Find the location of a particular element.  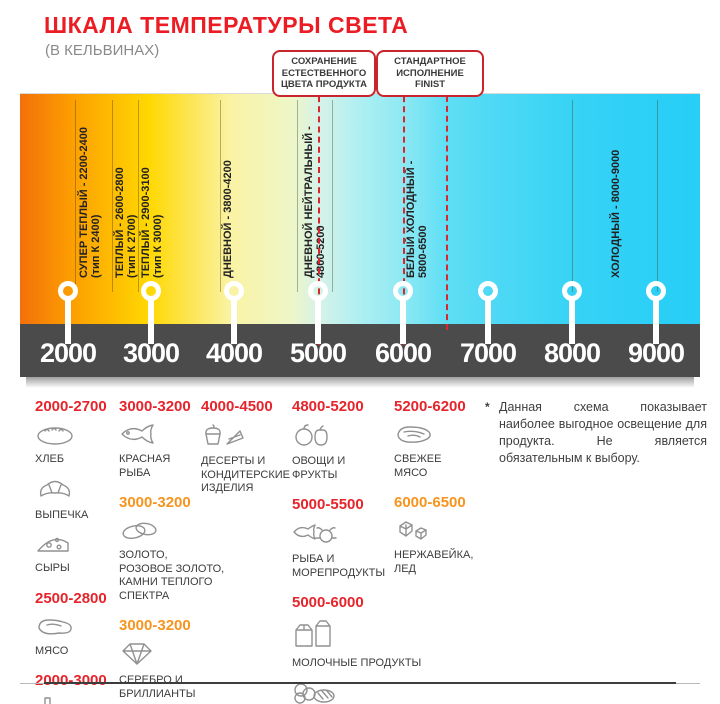

legend-item-label: ХЛЕБ is located at coordinates (71, 460).